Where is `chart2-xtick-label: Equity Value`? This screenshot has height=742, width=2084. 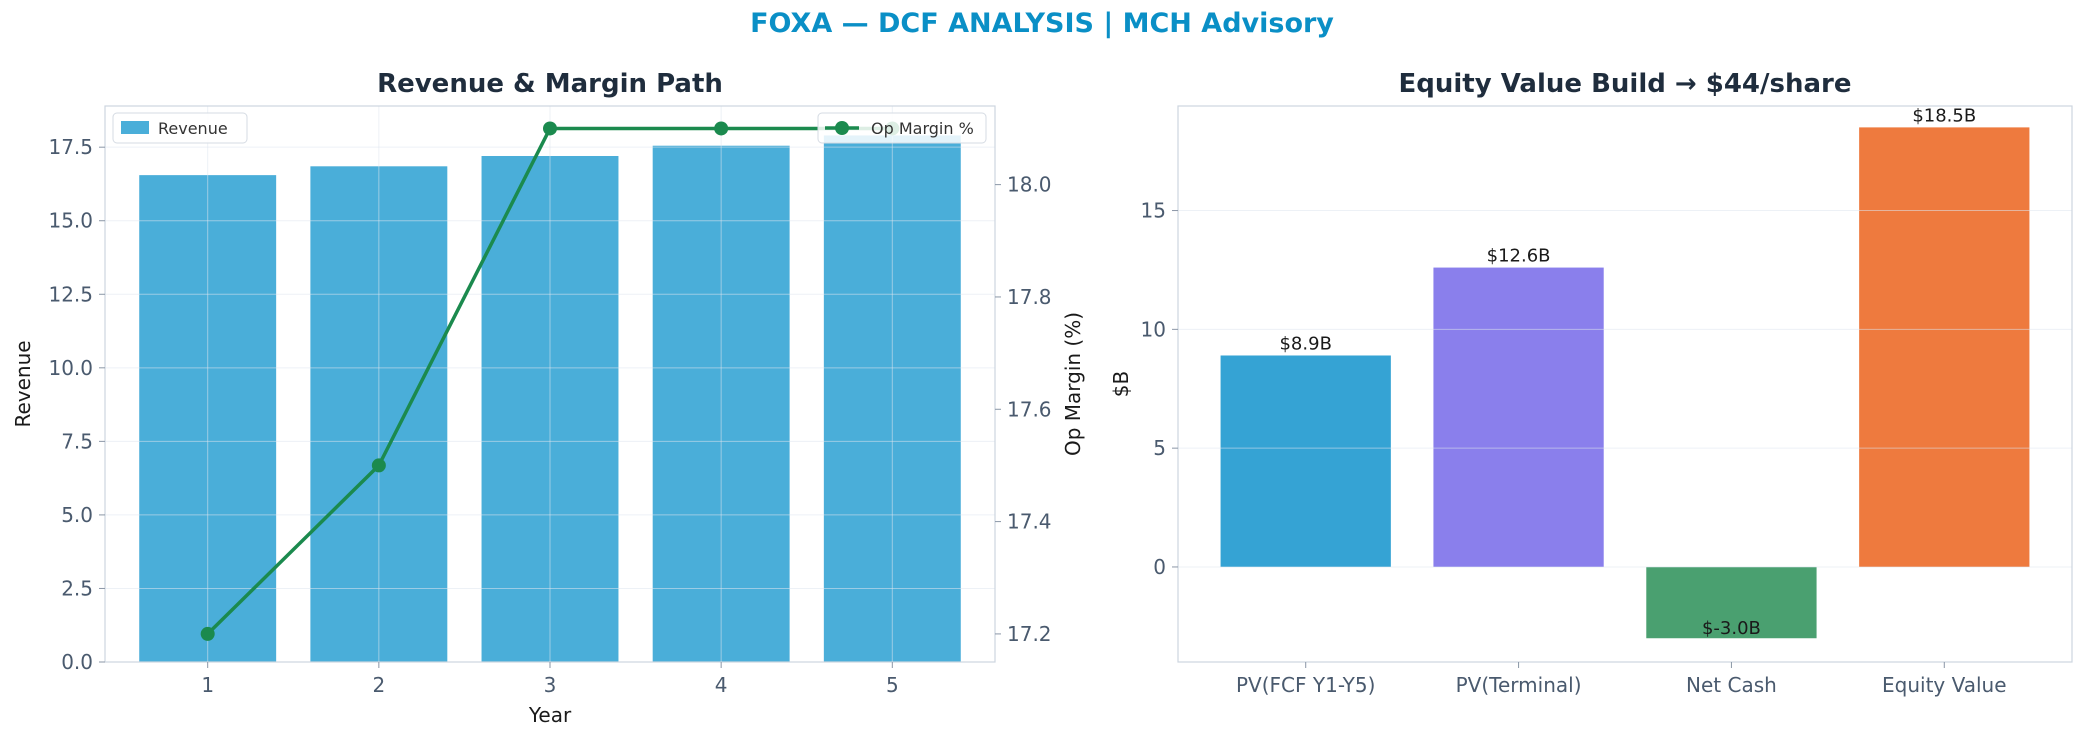
chart2-xtick-label: Equity Value is located at coordinates (1944, 685).